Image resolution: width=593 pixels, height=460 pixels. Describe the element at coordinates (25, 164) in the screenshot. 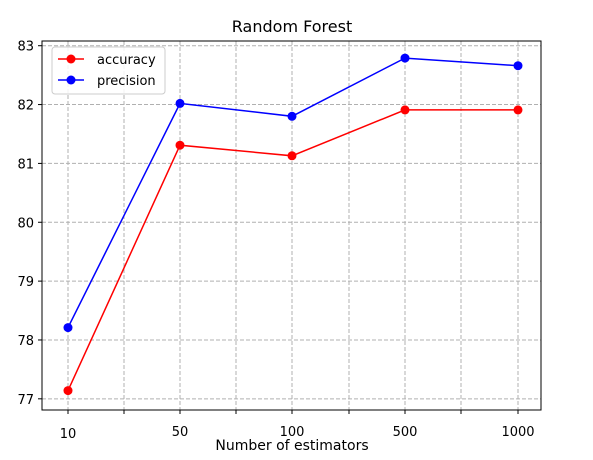

I see `y-tick-label: 81` at that location.